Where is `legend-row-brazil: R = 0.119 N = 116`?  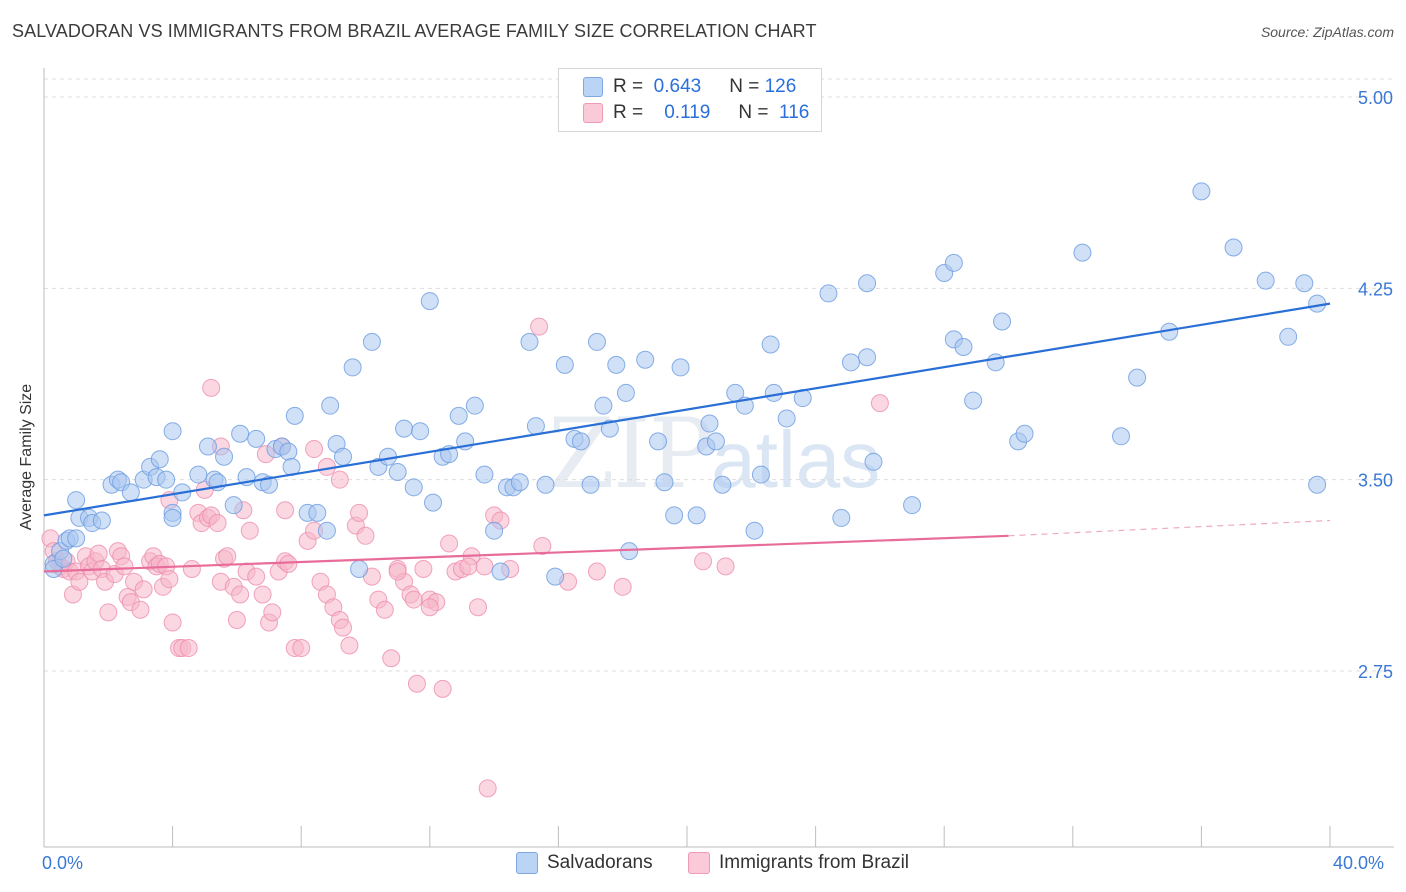
legend-row-brazil: R = 0.119 N = 116 is located at coordinates (696, 113).